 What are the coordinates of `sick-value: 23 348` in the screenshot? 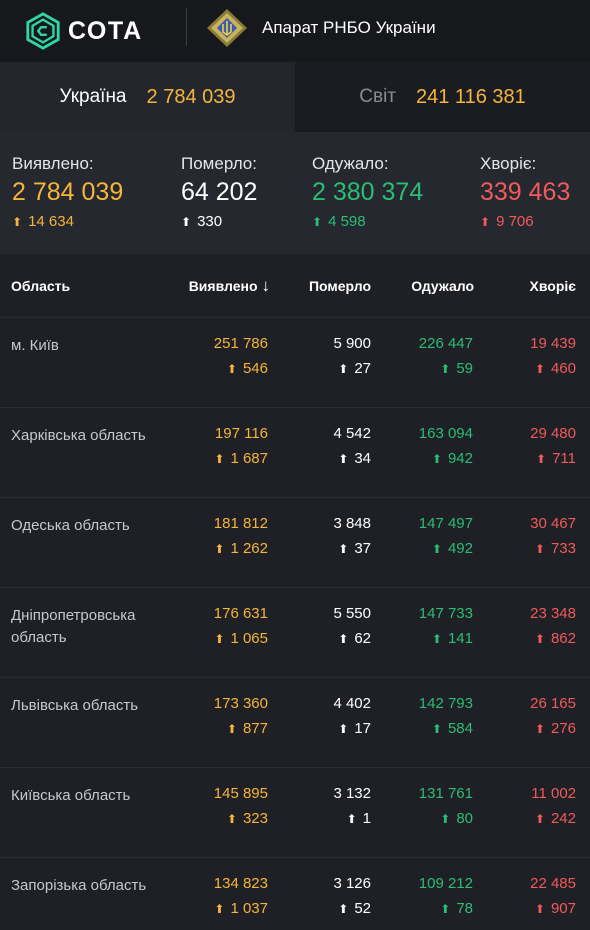 It's located at (553, 613).